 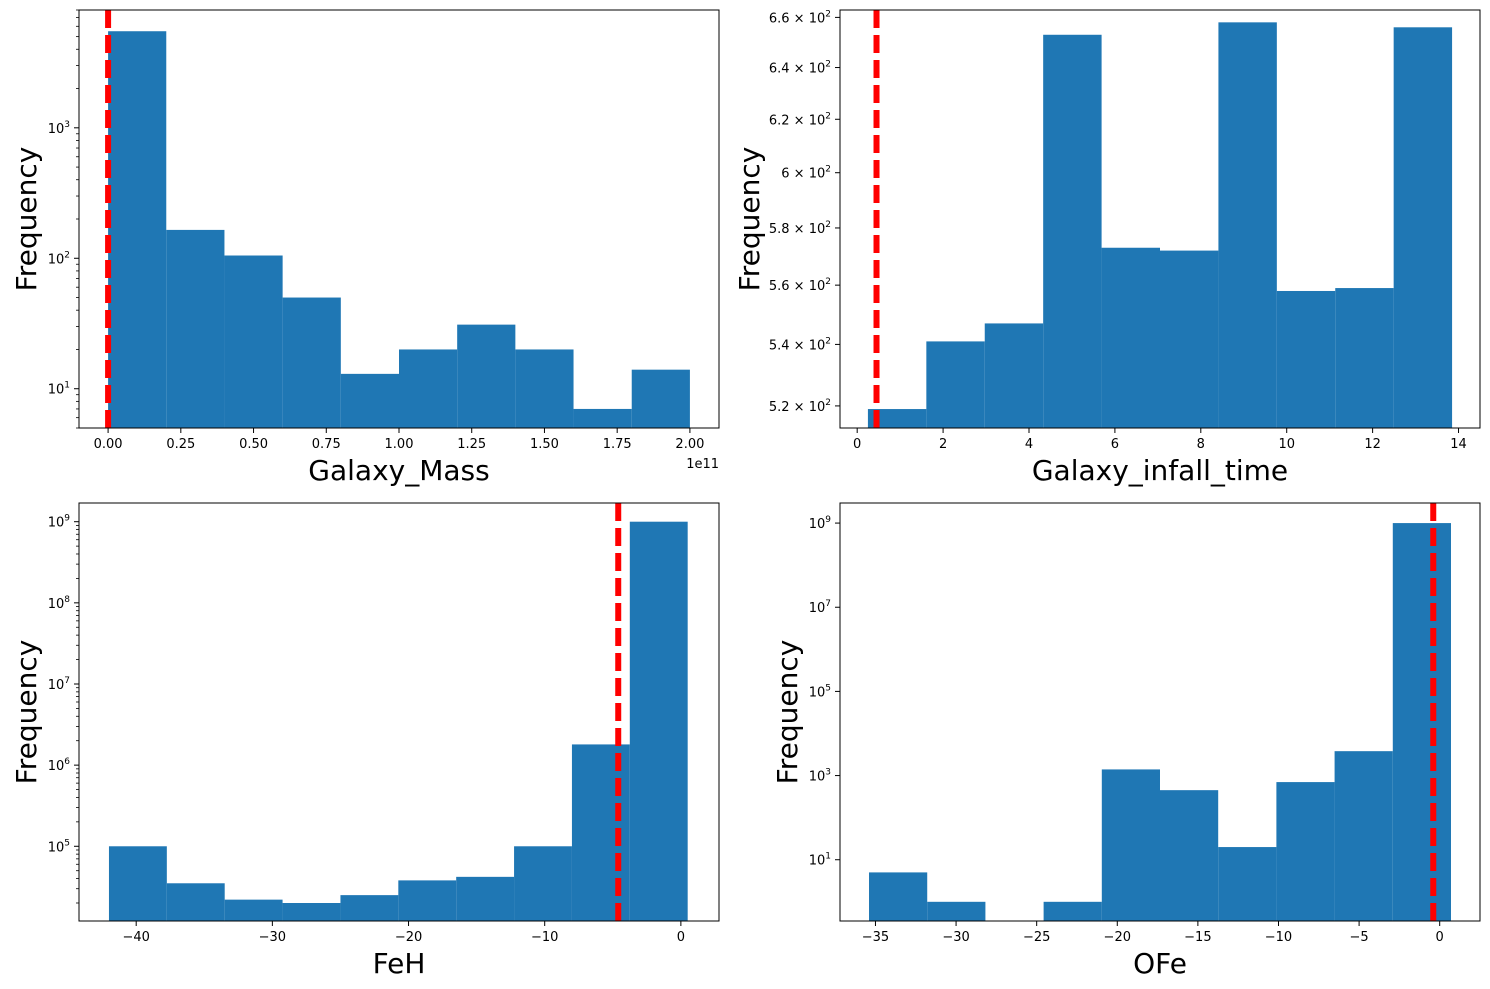 I want to click on x-tick-label: −30, so click(x=272, y=937).